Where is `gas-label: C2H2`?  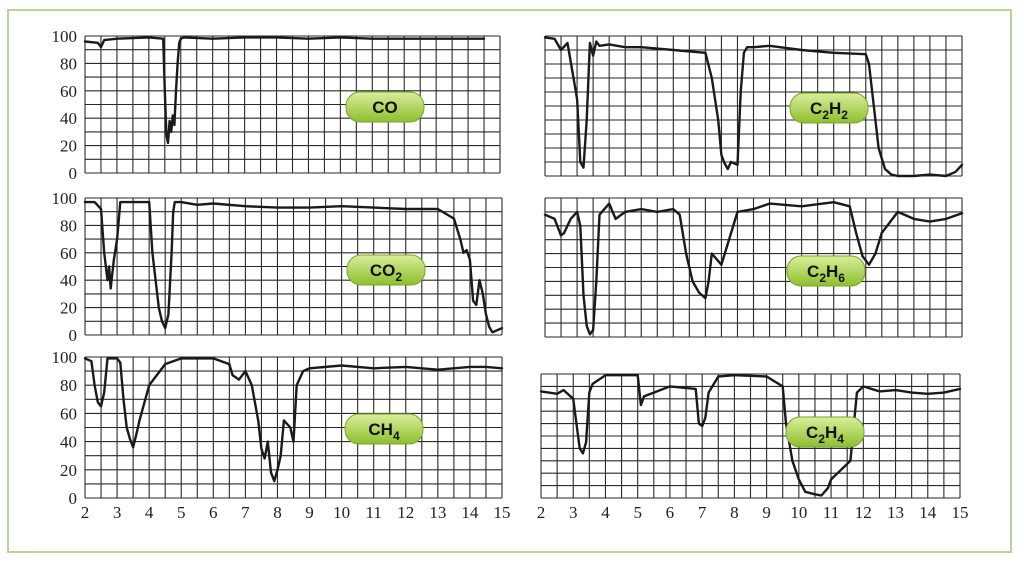
gas-label: C2H2 is located at coordinates (829, 110).